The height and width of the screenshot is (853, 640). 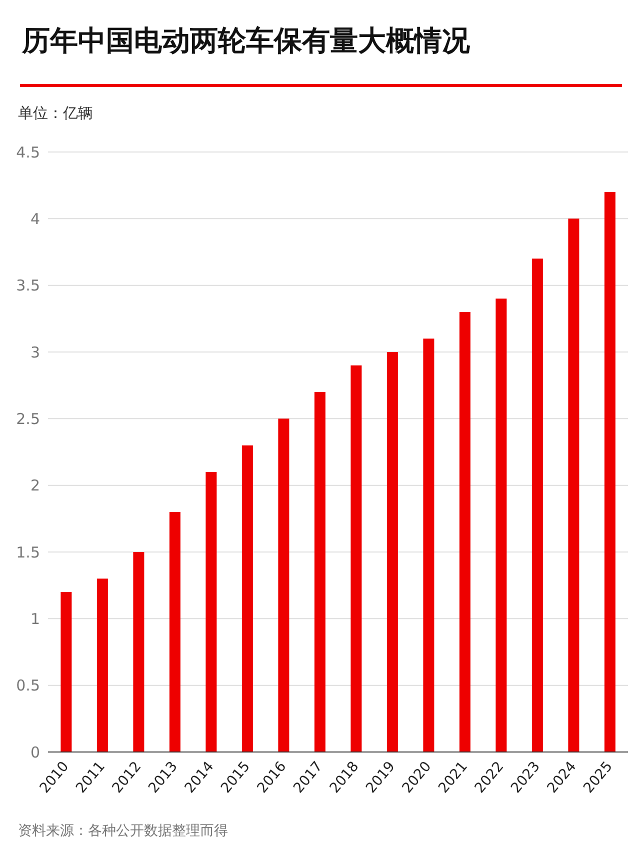 What do you see at coordinates (28, 152) in the screenshot?
I see `y-tick-label: 4.5` at bounding box center [28, 152].